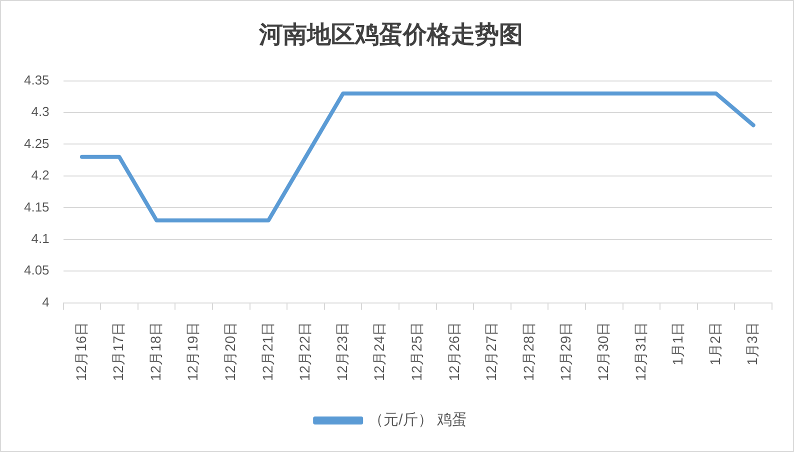  What do you see at coordinates (155, 352) in the screenshot?
I see `x-tick-label: 12月18日` at bounding box center [155, 352].